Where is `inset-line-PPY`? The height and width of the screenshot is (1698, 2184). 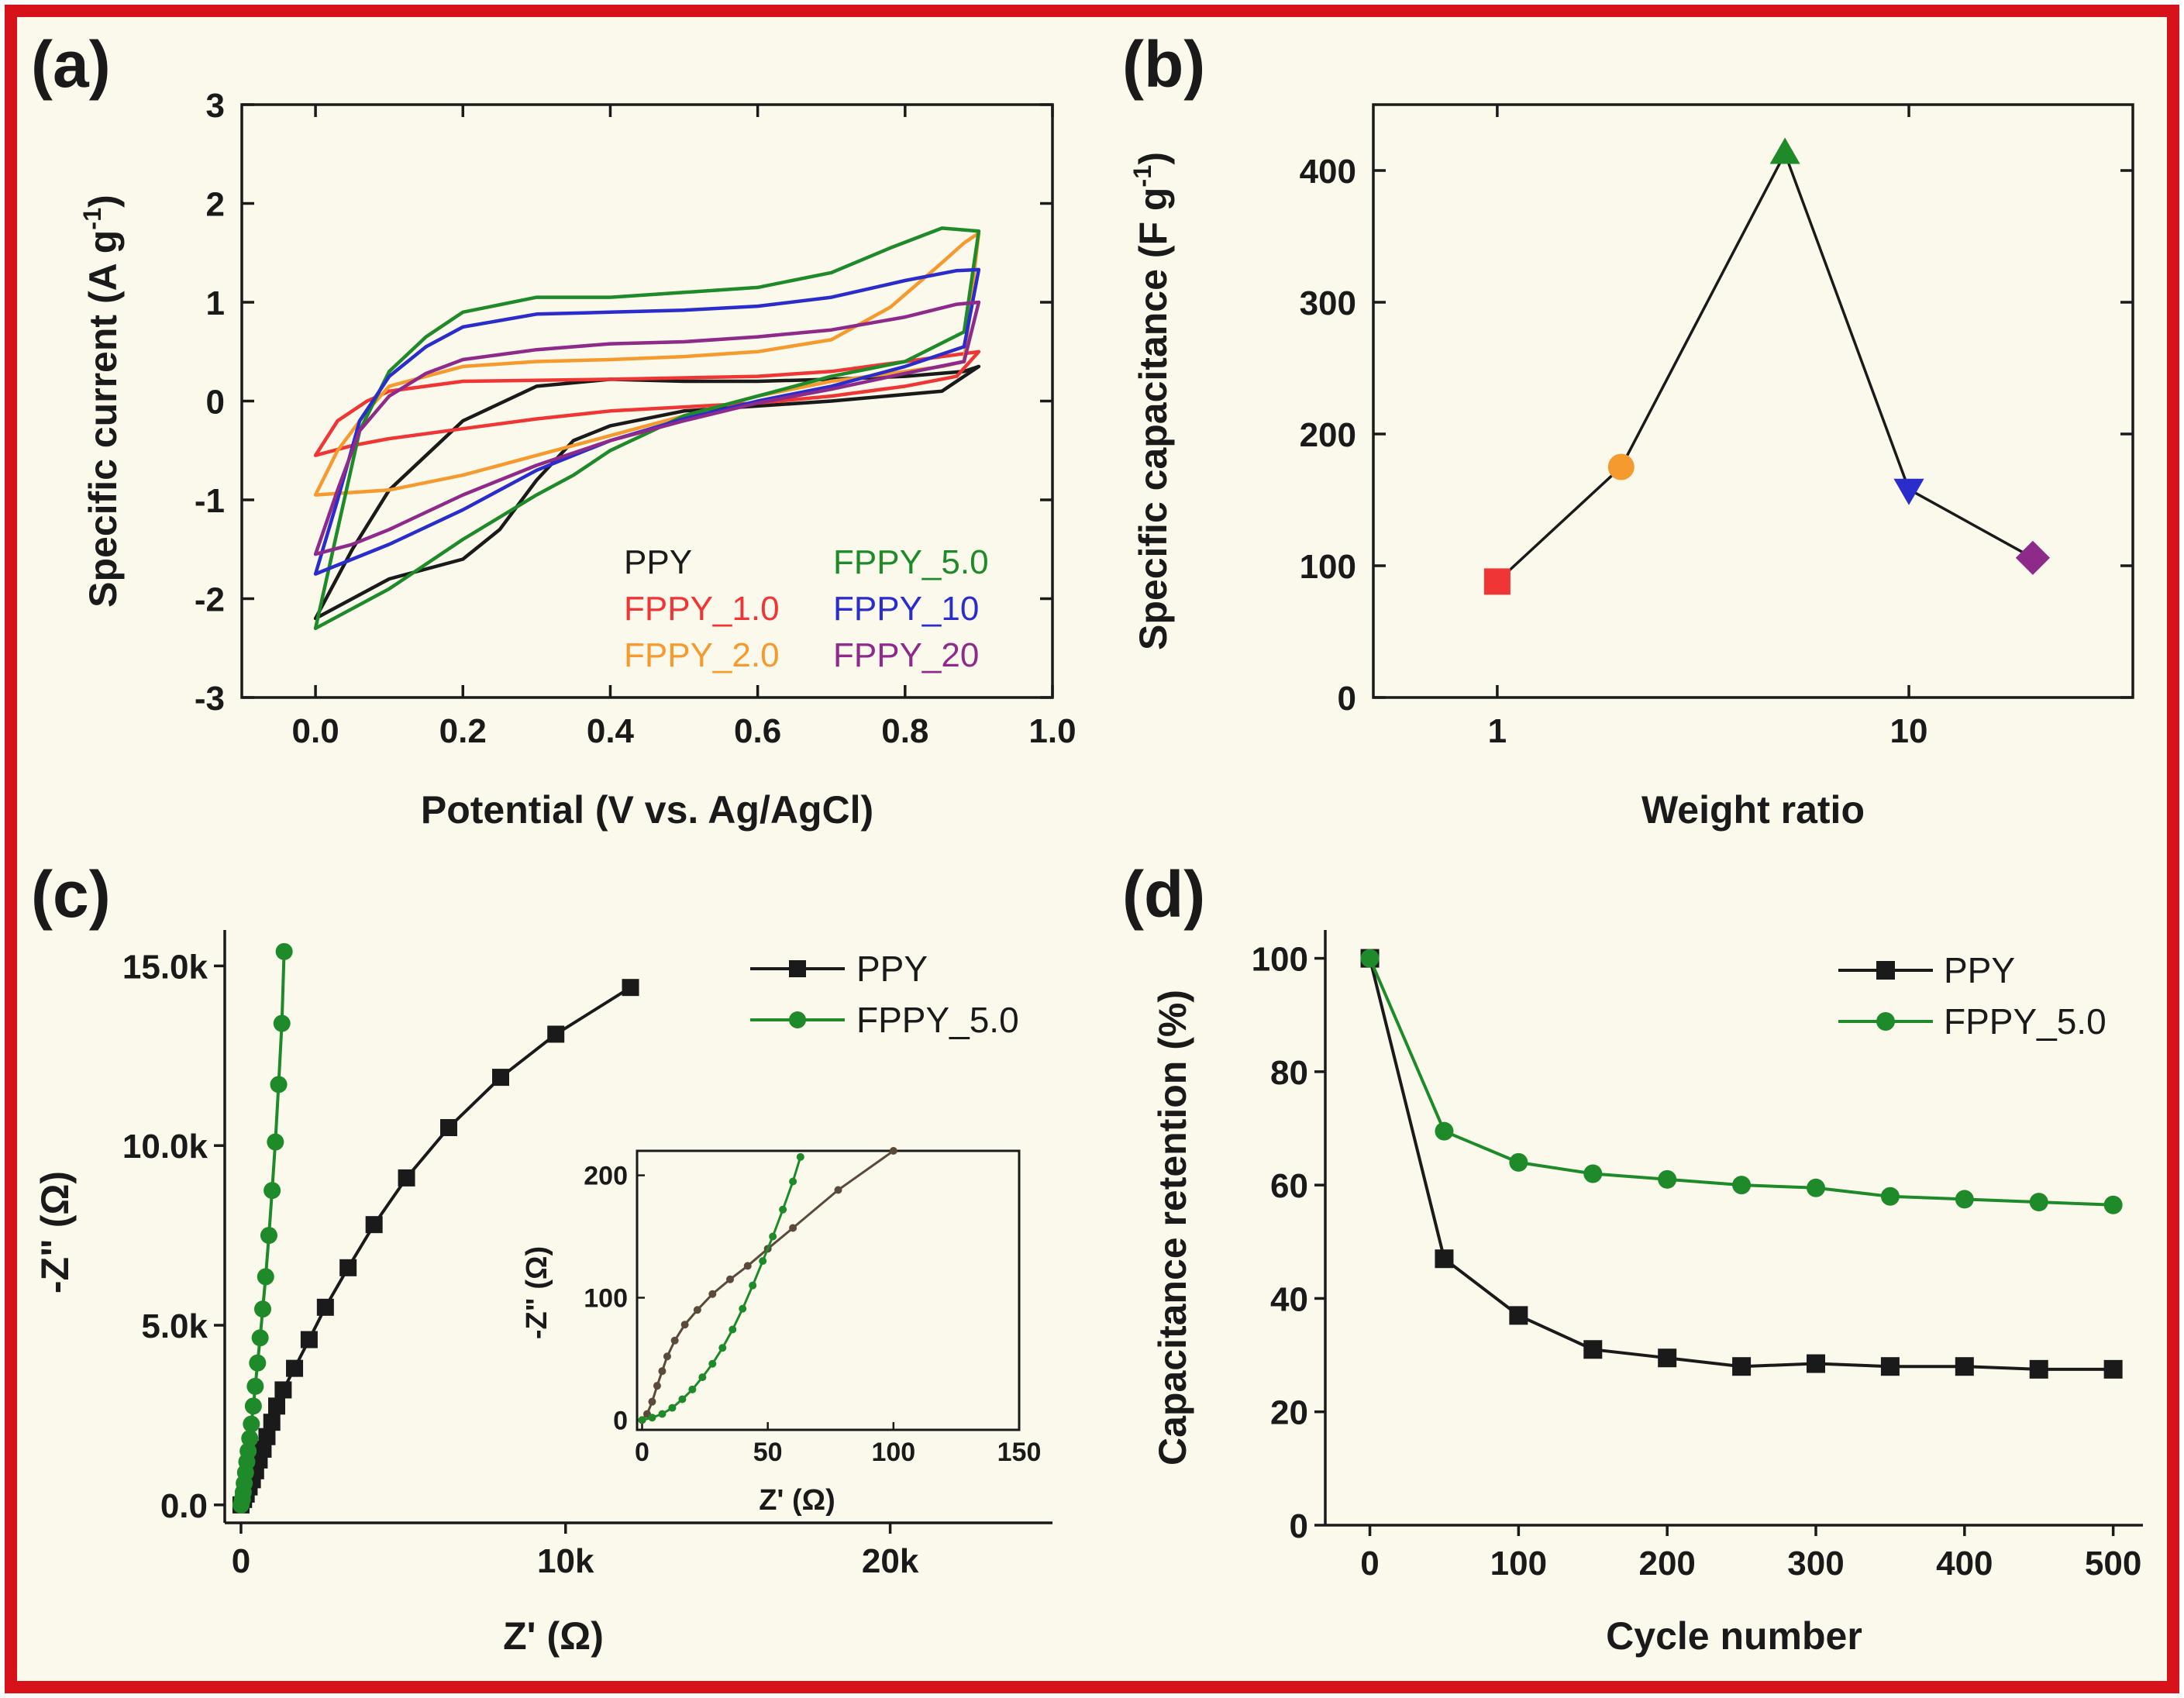 inset-line-PPY is located at coordinates (768, 1285).